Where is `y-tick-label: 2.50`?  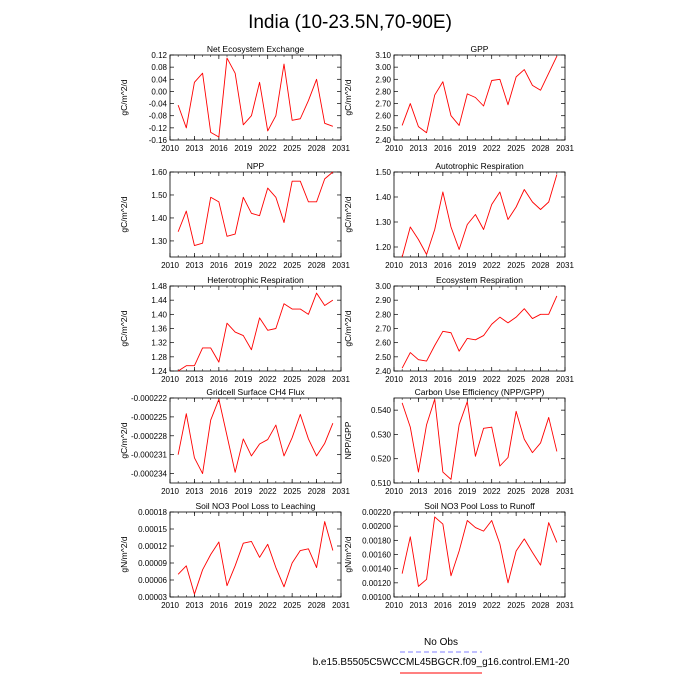 y-tick-label: 2.50 is located at coordinates (383, 128).